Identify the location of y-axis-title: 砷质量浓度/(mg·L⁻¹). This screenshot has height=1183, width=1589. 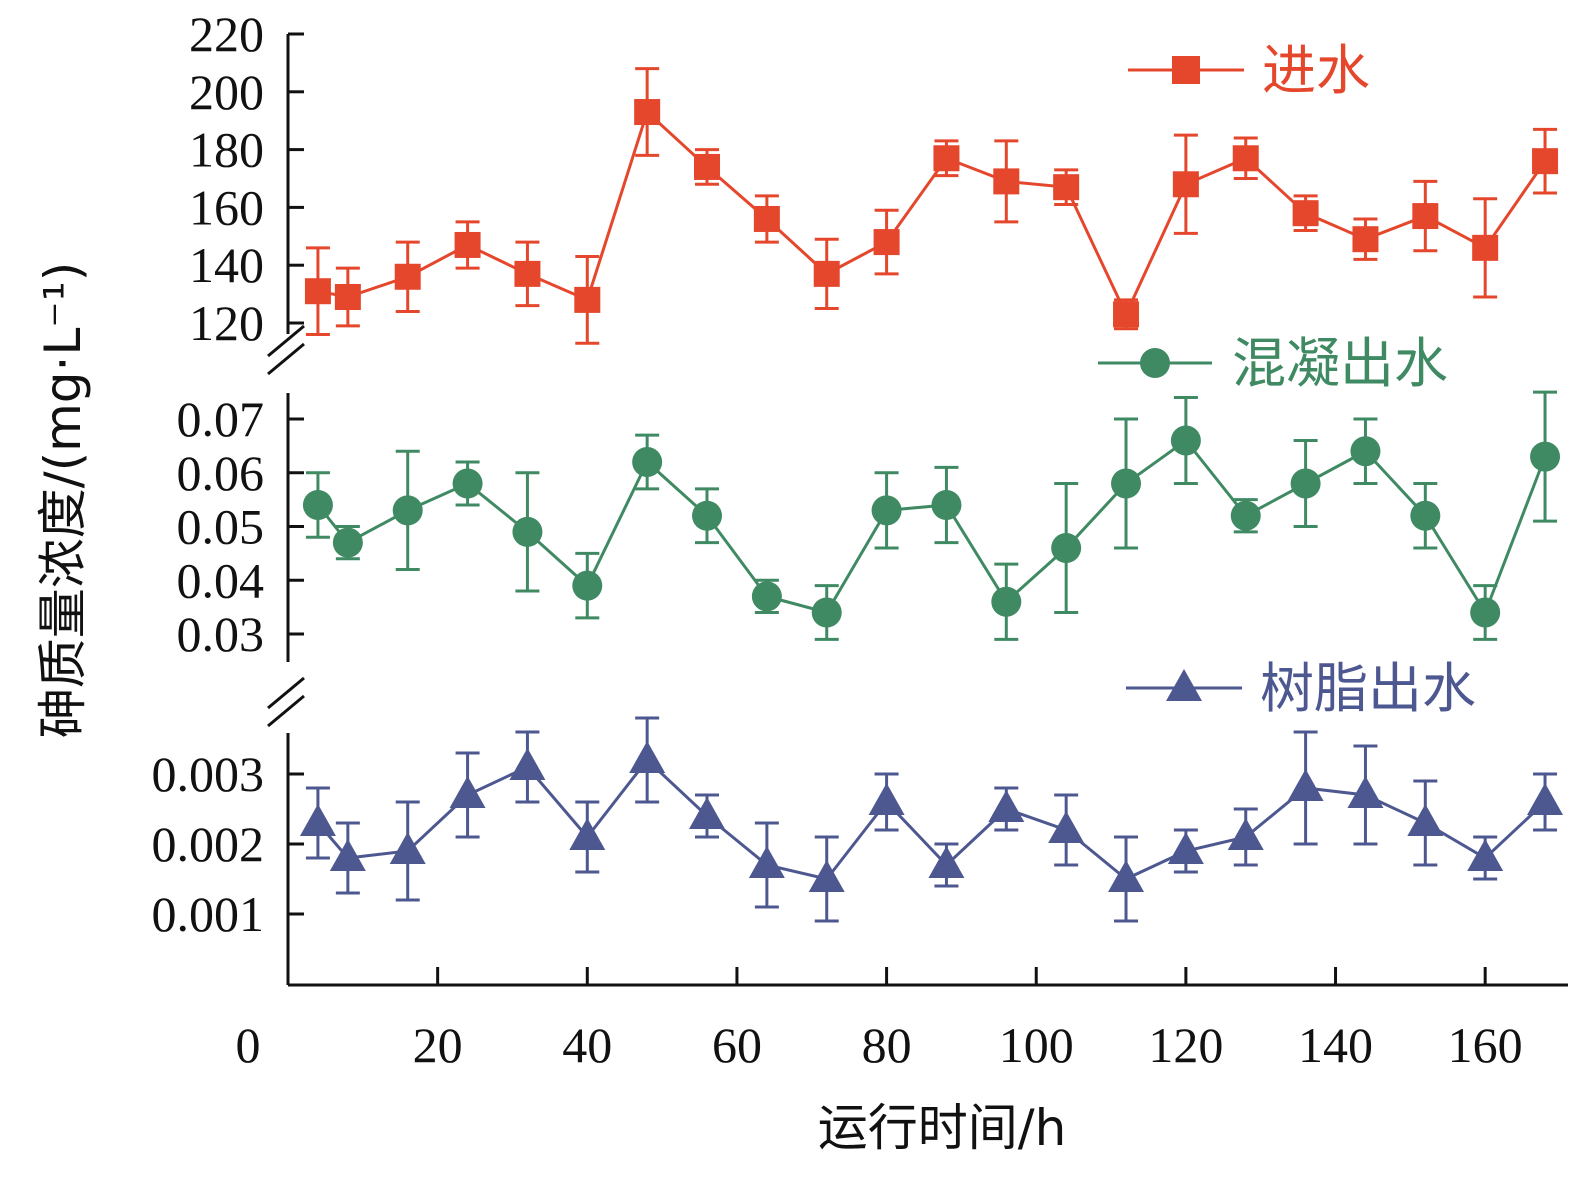
(63, 500).